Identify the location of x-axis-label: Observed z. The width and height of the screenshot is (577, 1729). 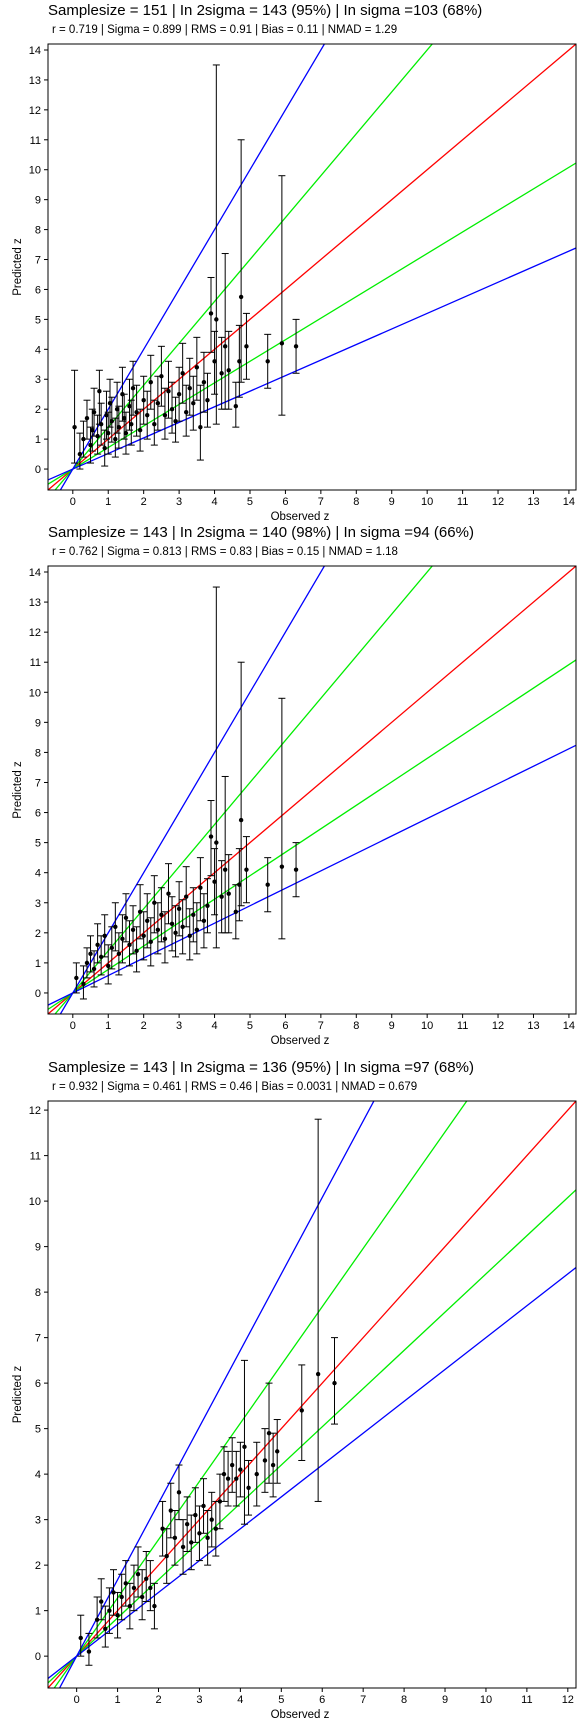
(300, 1041).